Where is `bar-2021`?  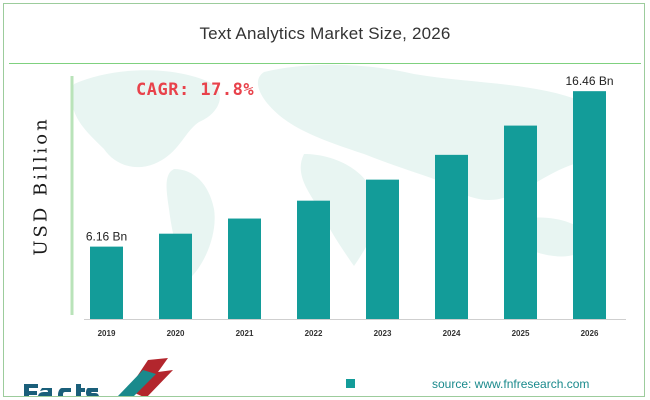
bar-2021 is located at coordinates (244, 268).